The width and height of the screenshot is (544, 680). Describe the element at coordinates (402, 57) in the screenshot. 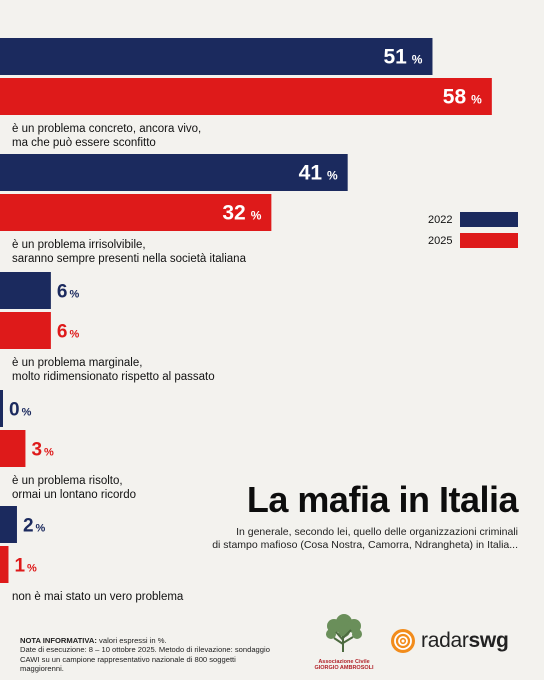

I see `value-label-2022-cat1: 51%` at that location.